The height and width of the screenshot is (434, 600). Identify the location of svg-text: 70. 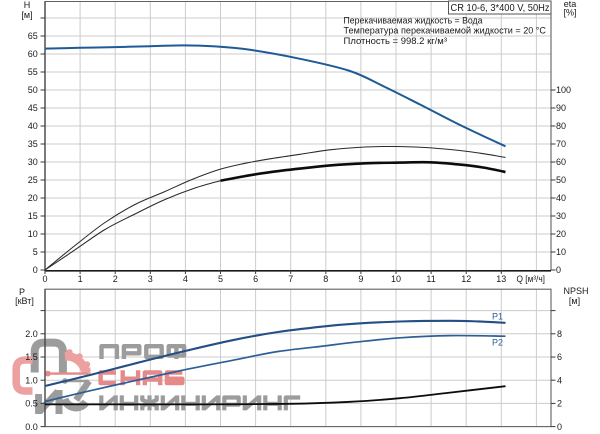
(561, 144).